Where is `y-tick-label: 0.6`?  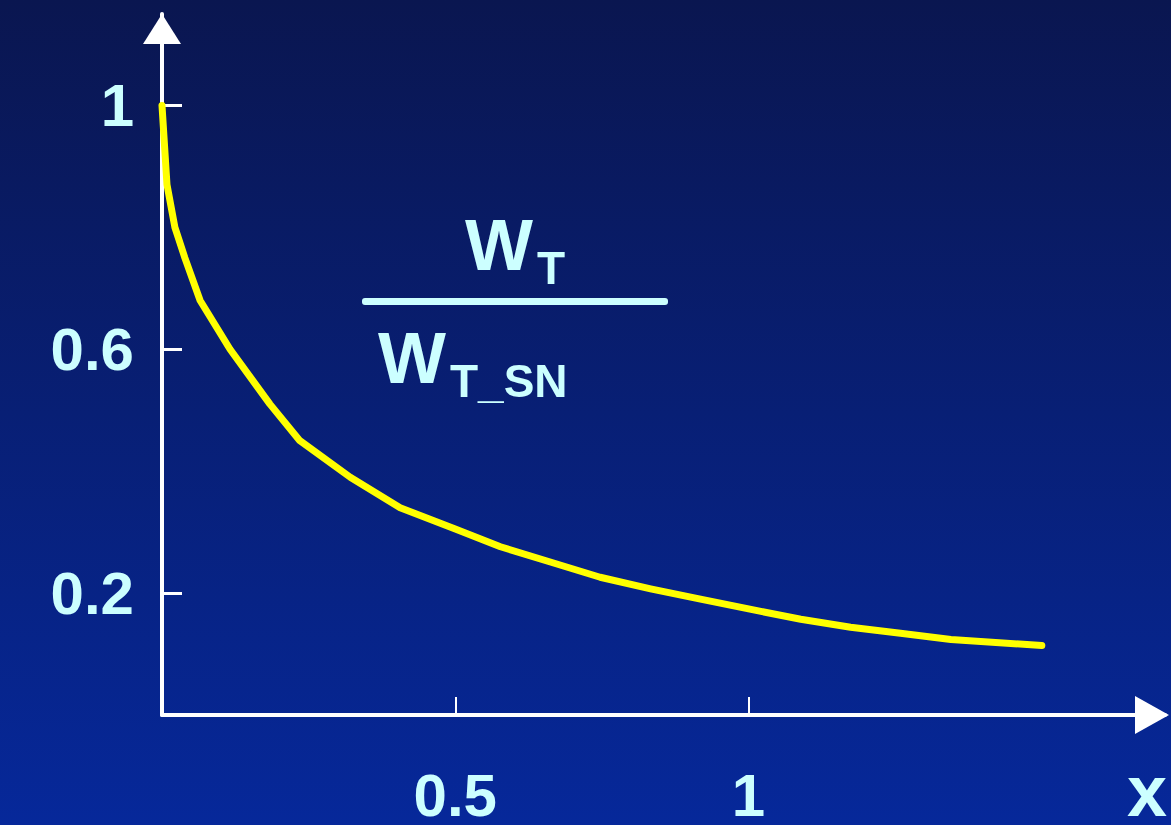 y-tick-label: 0.6 is located at coordinates (92, 349).